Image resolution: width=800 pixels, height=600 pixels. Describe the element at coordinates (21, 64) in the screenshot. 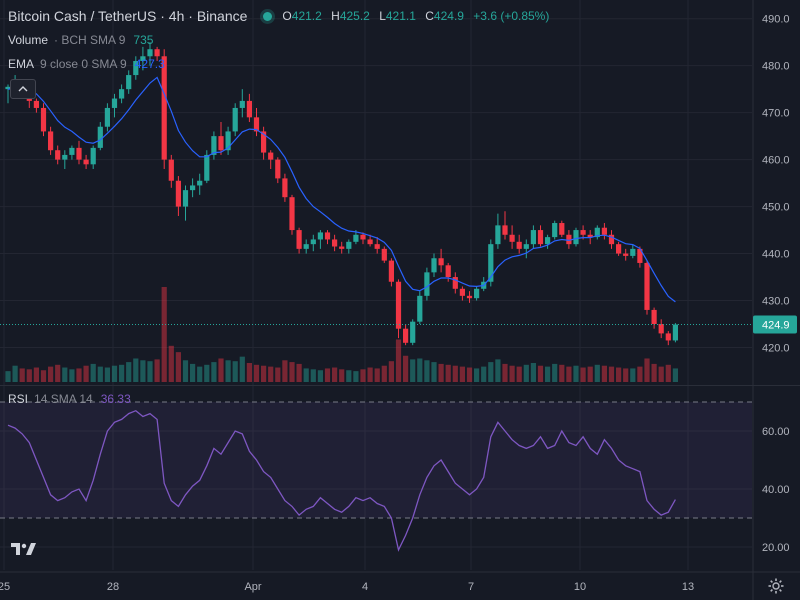

I see `ema-legend-name: EMA` at that location.